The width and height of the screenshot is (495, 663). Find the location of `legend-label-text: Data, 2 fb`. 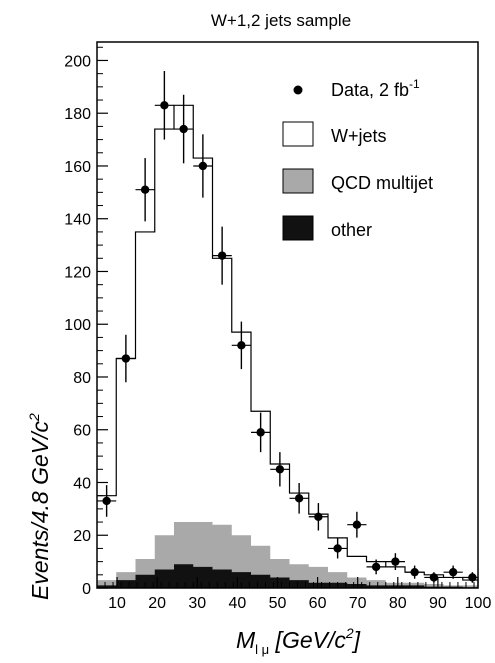

legend-label-text: Data, 2 fb is located at coordinates (370, 90).